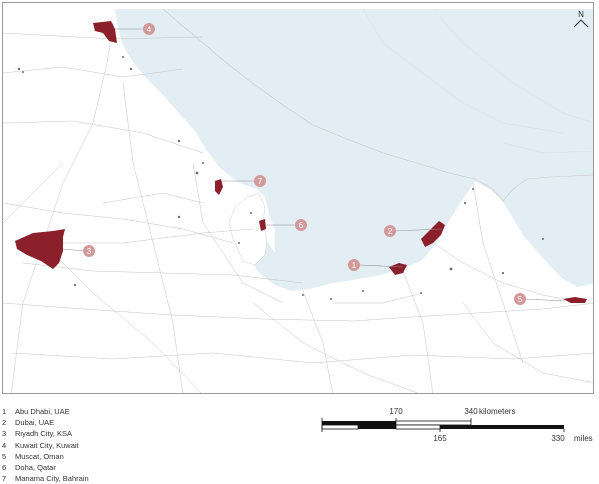 The image size is (599, 484). I want to click on scale-bar: 170 340 kilometers 165 330 miles, so click(457, 425).